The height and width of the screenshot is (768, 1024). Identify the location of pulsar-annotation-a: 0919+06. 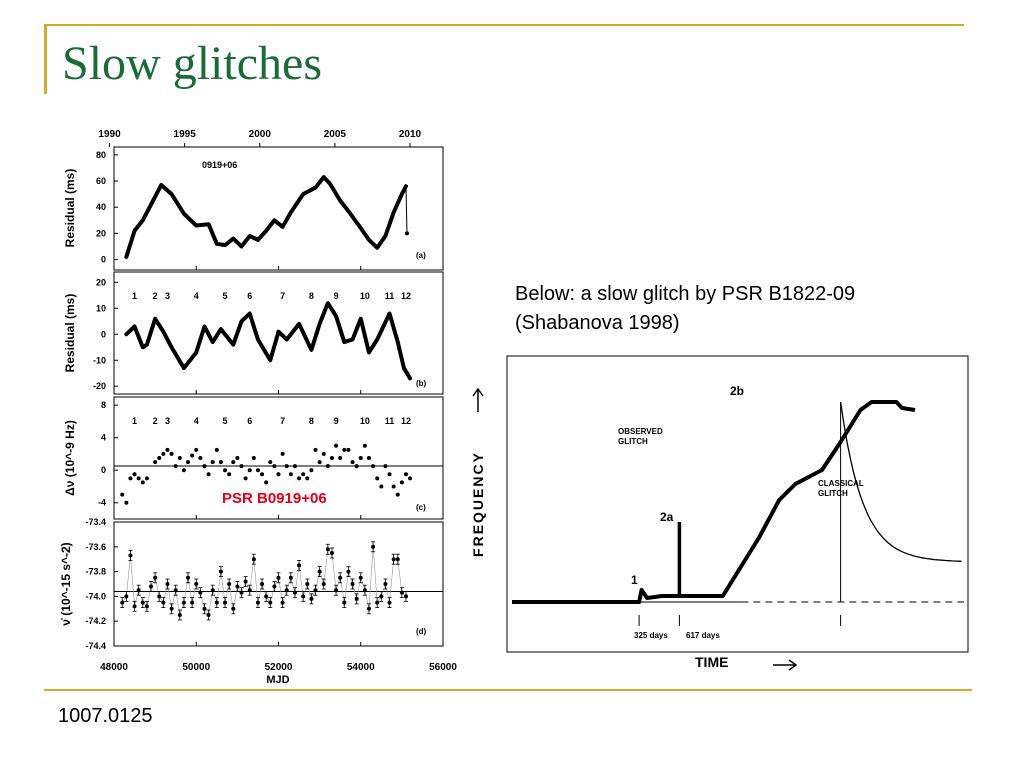
(219, 165).